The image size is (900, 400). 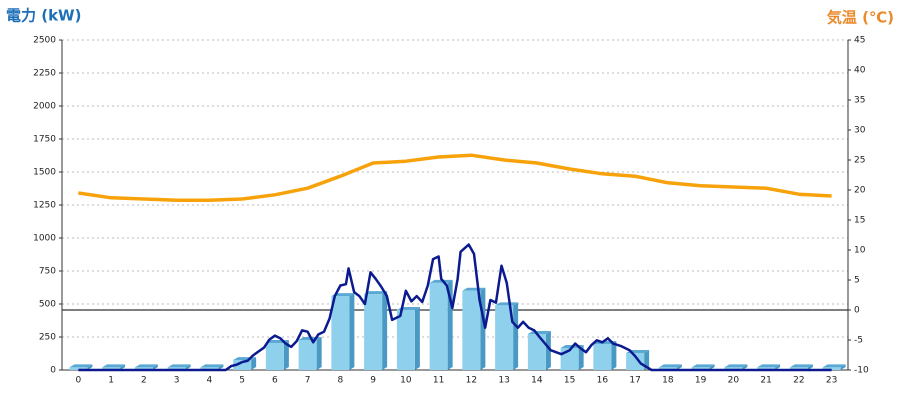 I want to click on x-tick-label: 8, so click(x=341, y=381).